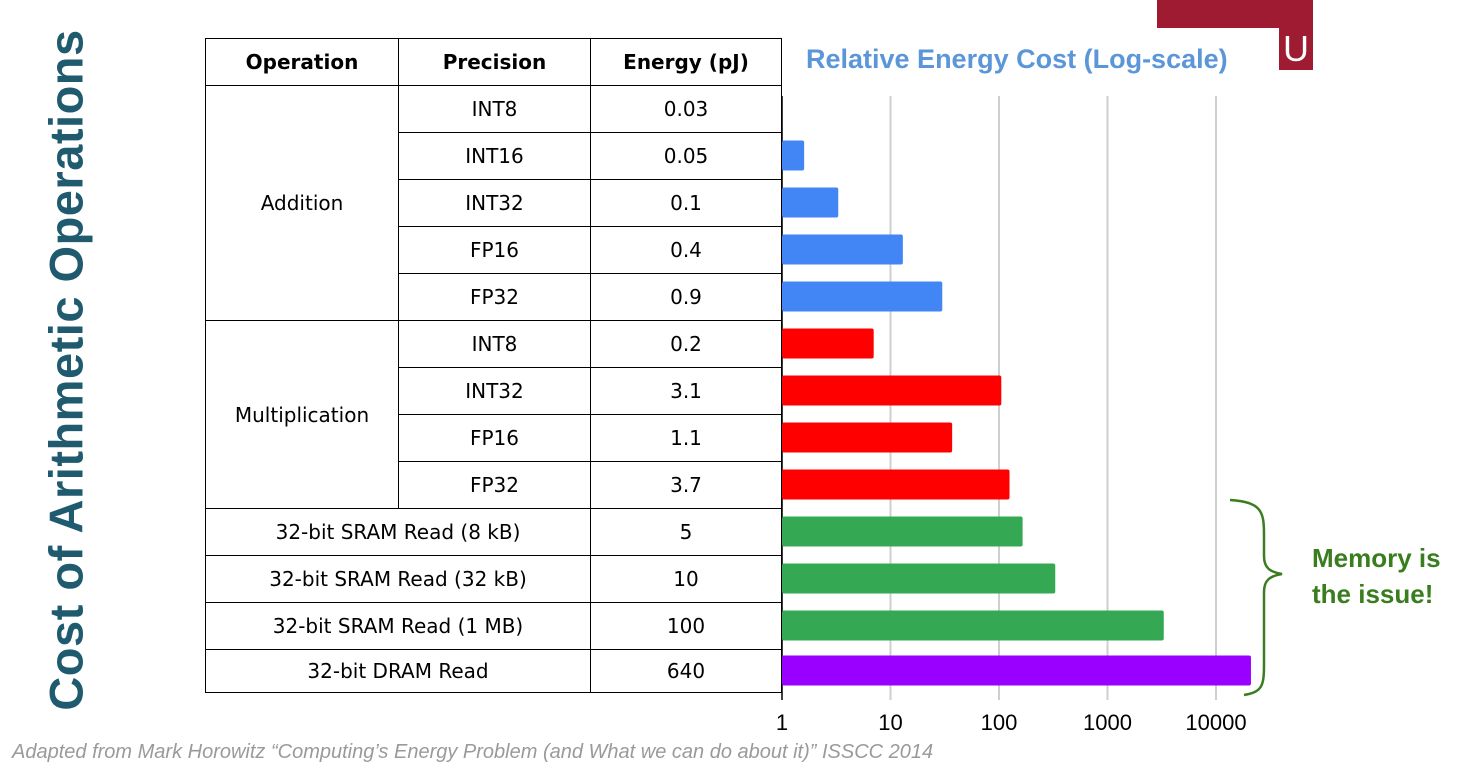  What do you see at coordinates (494, 297) in the screenshot?
I see `table-row: FP32 0.9` at bounding box center [494, 297].